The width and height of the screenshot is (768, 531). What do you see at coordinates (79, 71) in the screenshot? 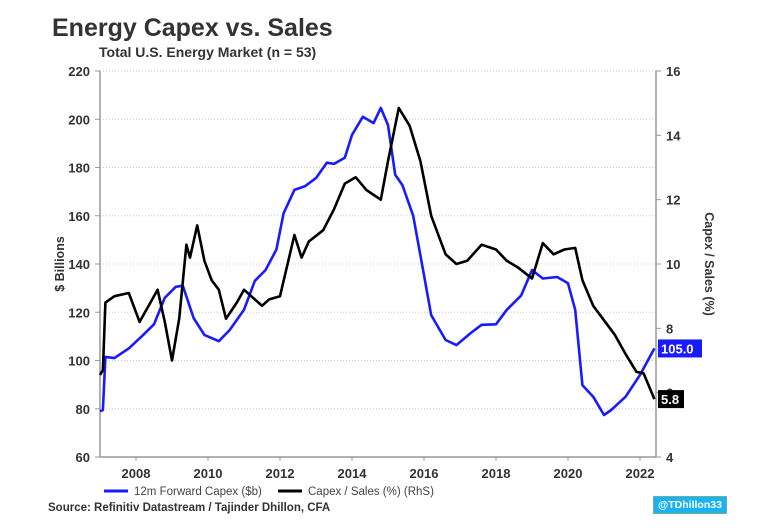
I see `y-tick-label-left: 220` at bounding box center [79, 71].